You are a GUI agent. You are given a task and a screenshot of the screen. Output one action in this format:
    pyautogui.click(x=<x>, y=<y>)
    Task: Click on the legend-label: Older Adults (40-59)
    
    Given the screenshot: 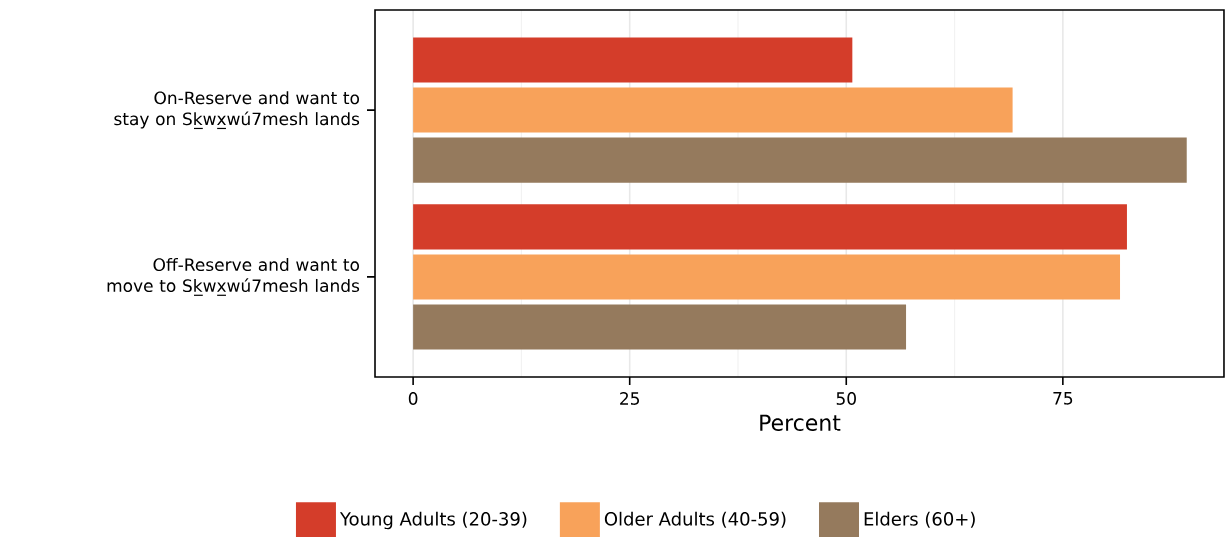 What is the action you would take?
    pyautogui.click(x=695, y=519)
    